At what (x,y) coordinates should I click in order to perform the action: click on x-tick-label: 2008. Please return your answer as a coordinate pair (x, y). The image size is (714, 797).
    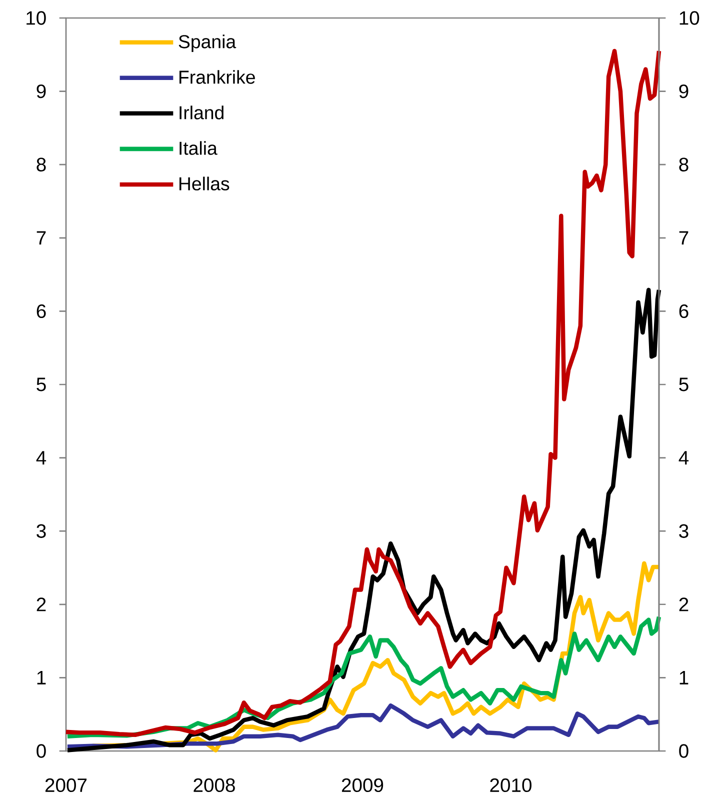
    Looking at the image, I should click on (214, 785).